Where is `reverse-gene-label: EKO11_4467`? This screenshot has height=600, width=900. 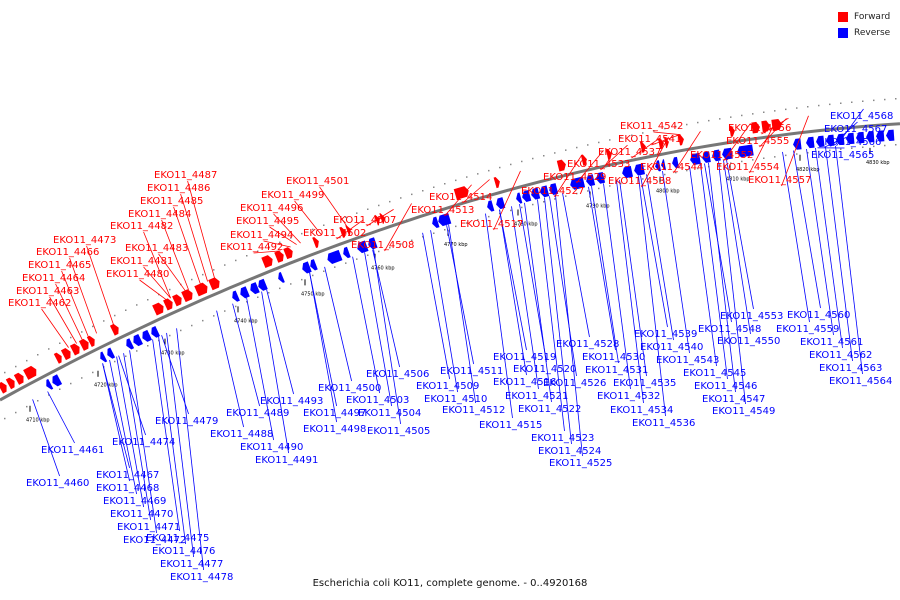
reverse-gene-label: EKO11_4467 is located at coordinates (127, 475).